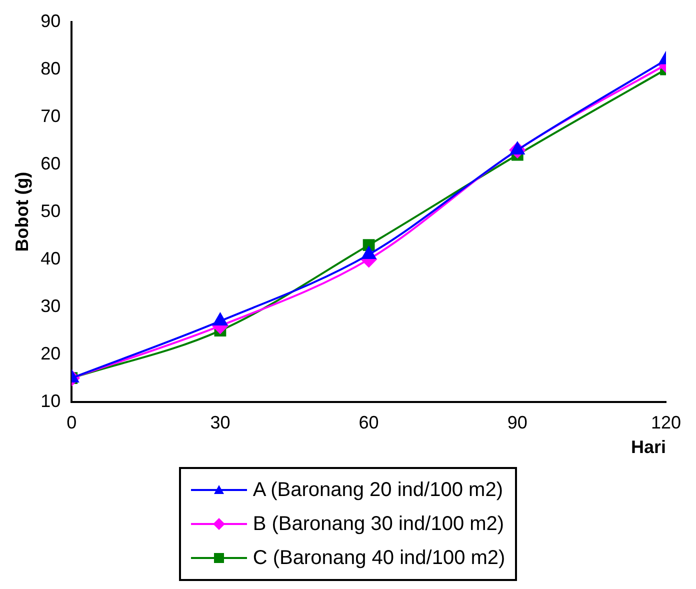  Describe the element at coordinates (379, 558) in the screenshot. I see `legend-label: C (Baronang 40 ind/100 m2)` at that location.